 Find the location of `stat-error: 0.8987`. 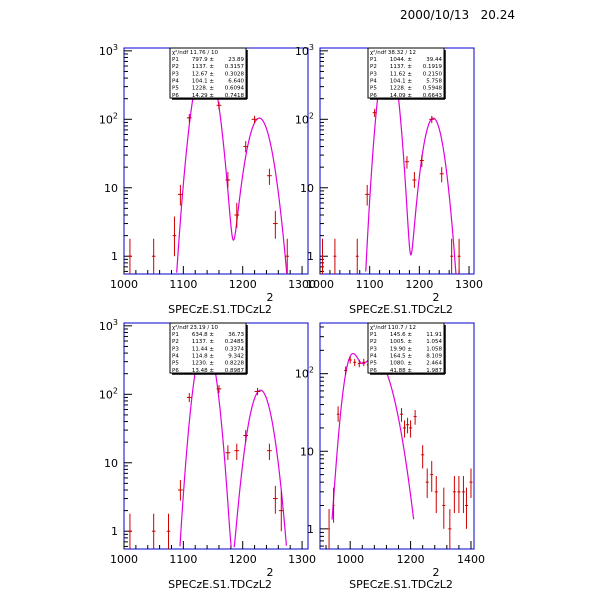

stat-error: 0.8987 is located at coordinates (235, 371).